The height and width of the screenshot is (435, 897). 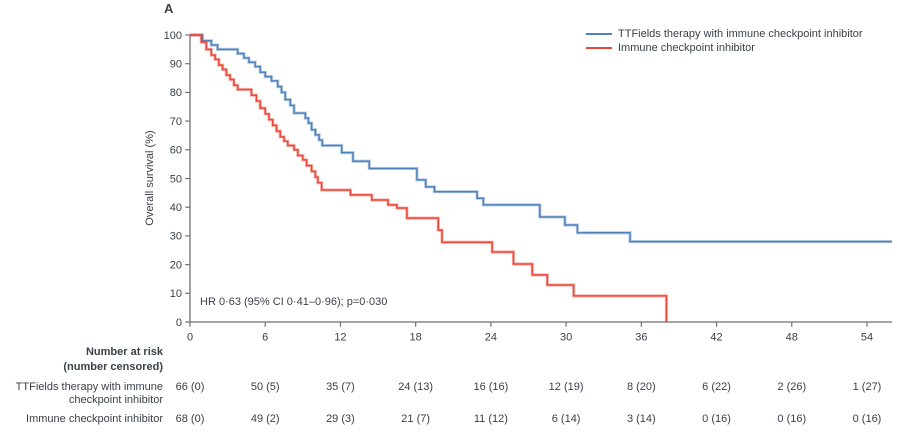 I want to click on risk-row-label-ttfields-line2: checkpoint inhibitor, so click(x=115, y=400).